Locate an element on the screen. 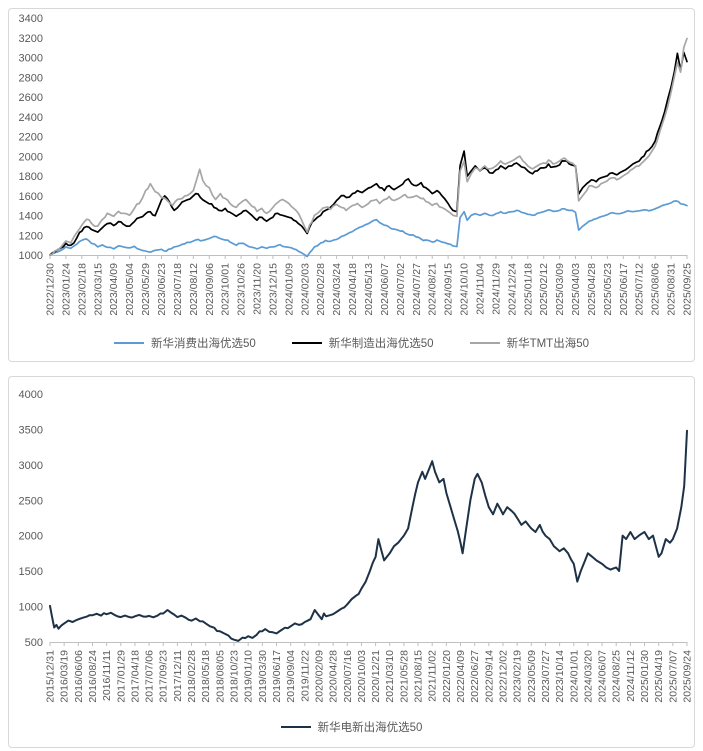  svg-text: 2016/03/19 is located at coordinates (65, 676).